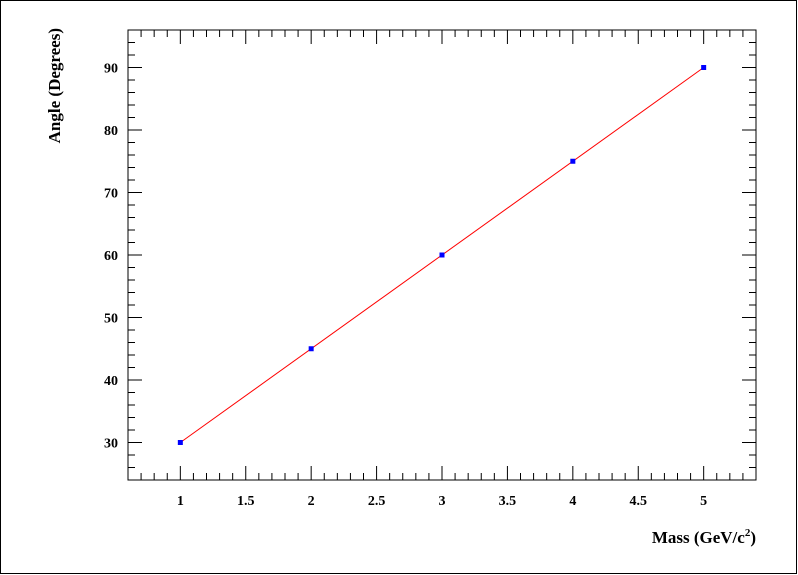 The image size is (798, 575). Describe the element at coordinates (508, 501) in the screenshot. I see `x-tick-label: 3.5` at that location.